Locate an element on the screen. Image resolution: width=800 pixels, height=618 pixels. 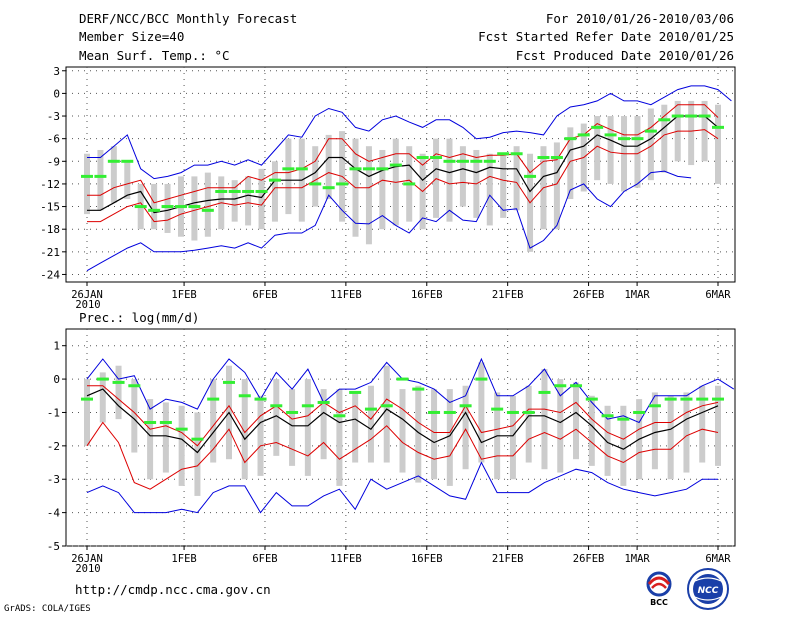
y-tick-label: -12 is located at coordinates (50, 184).